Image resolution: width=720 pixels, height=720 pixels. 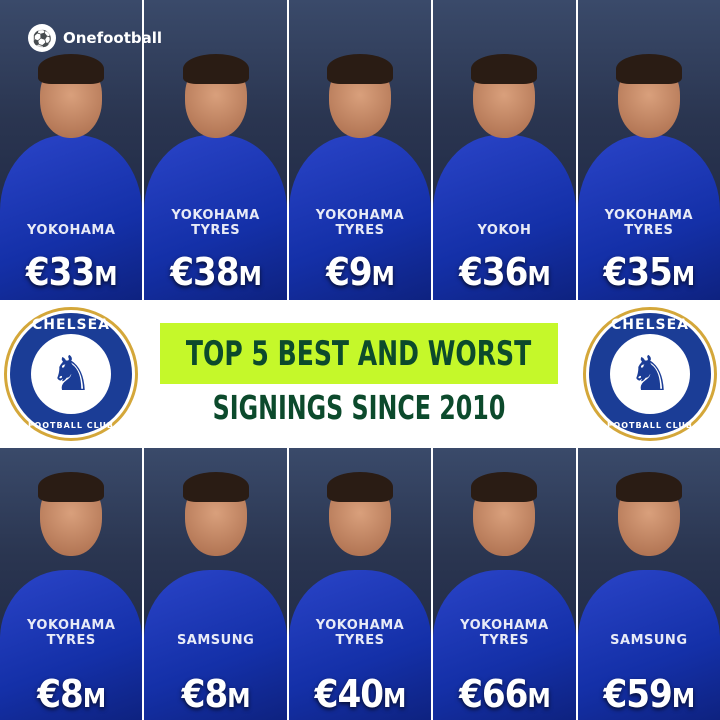 I want to click on player-tile: YOKOH €36M, so click(x=504, y=150).